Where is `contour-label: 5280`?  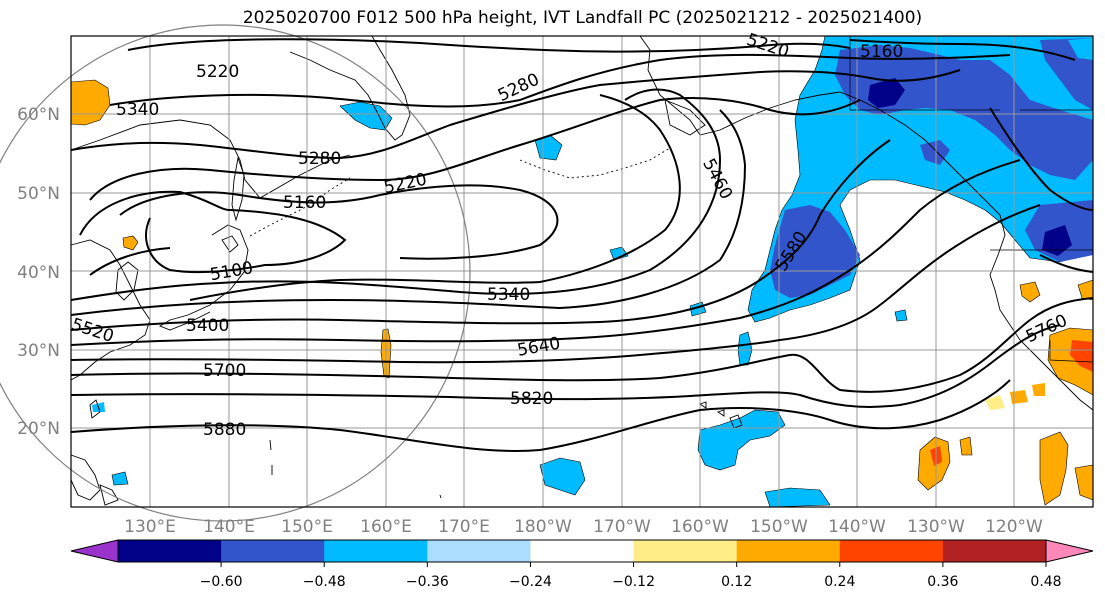 contour-label: 5280 is located at coordinates (319, 159).